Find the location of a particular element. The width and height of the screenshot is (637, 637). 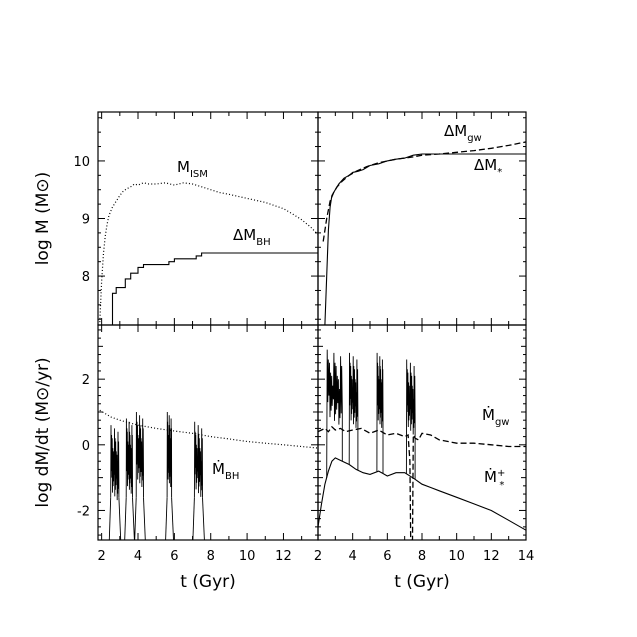

bottom-left-ytick-label: 2 is located at coordinates (86, 380).